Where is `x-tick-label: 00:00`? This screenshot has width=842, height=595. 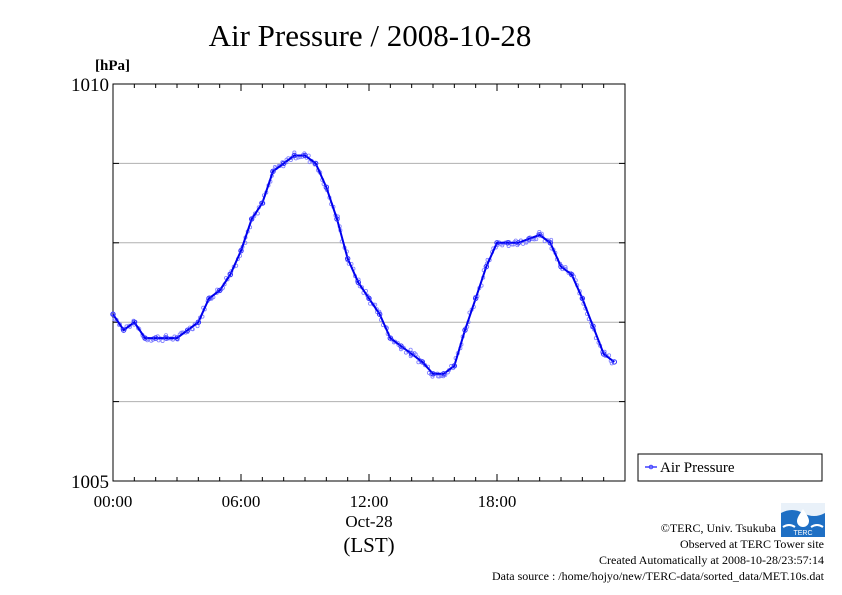
x-tick-label: 00:00 is located at coordinates (113, 501).